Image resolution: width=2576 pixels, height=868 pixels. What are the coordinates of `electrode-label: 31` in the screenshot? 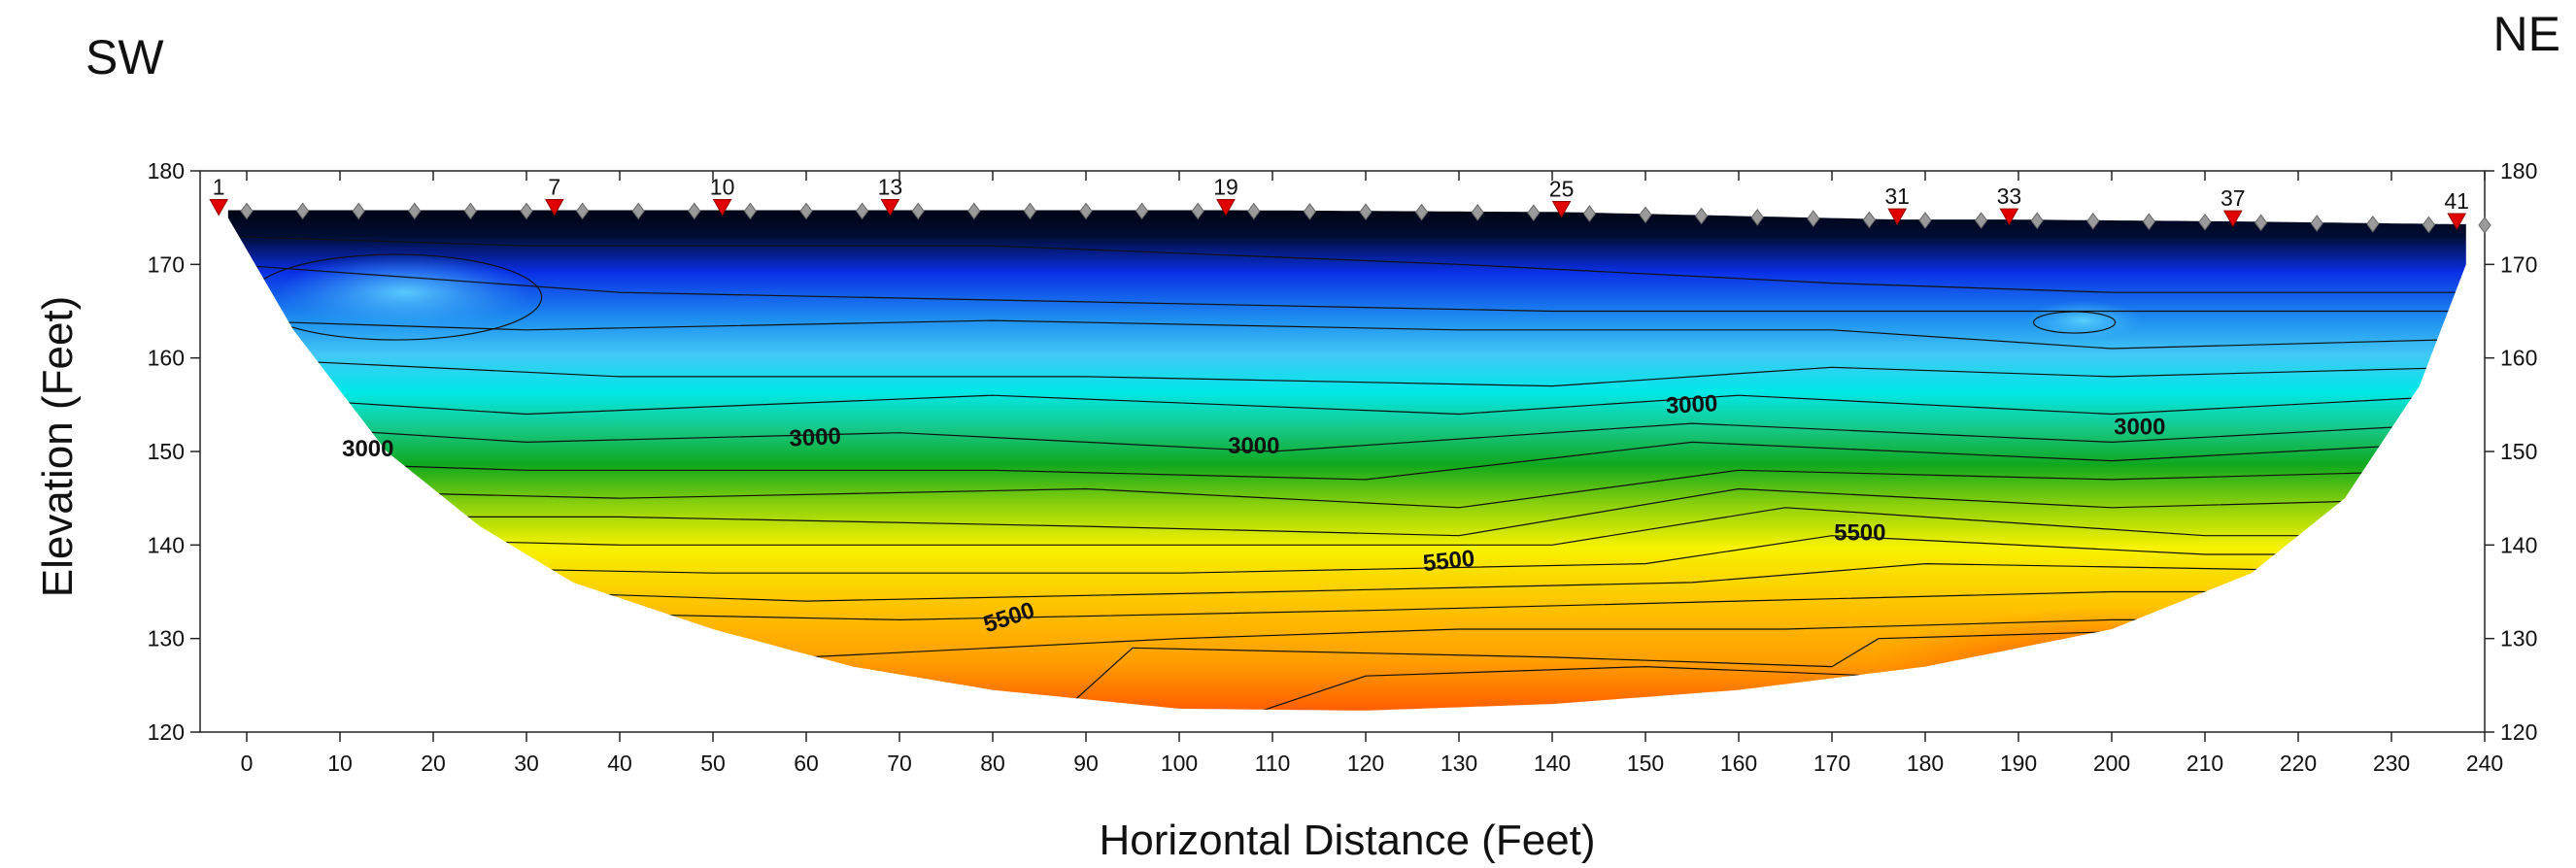 It's located at (1897, 196).